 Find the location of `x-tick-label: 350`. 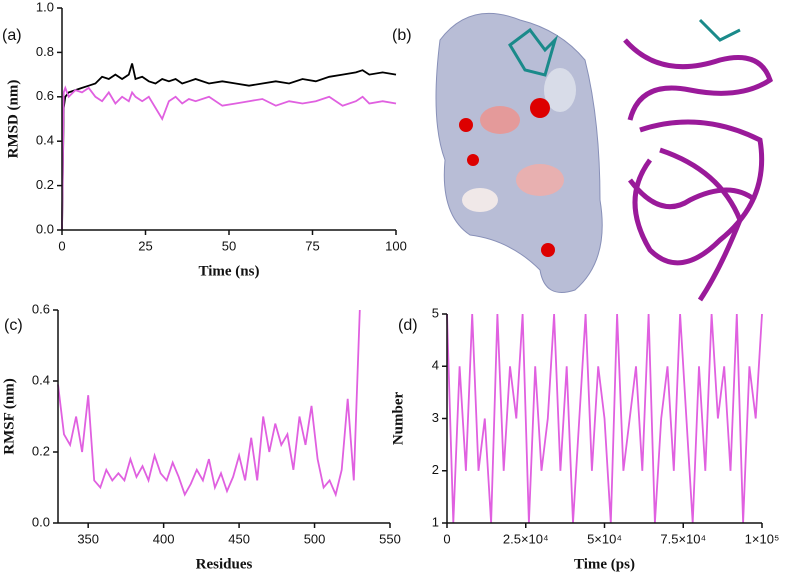

x-tick-label: 350 is located at coordinates (88, 538).